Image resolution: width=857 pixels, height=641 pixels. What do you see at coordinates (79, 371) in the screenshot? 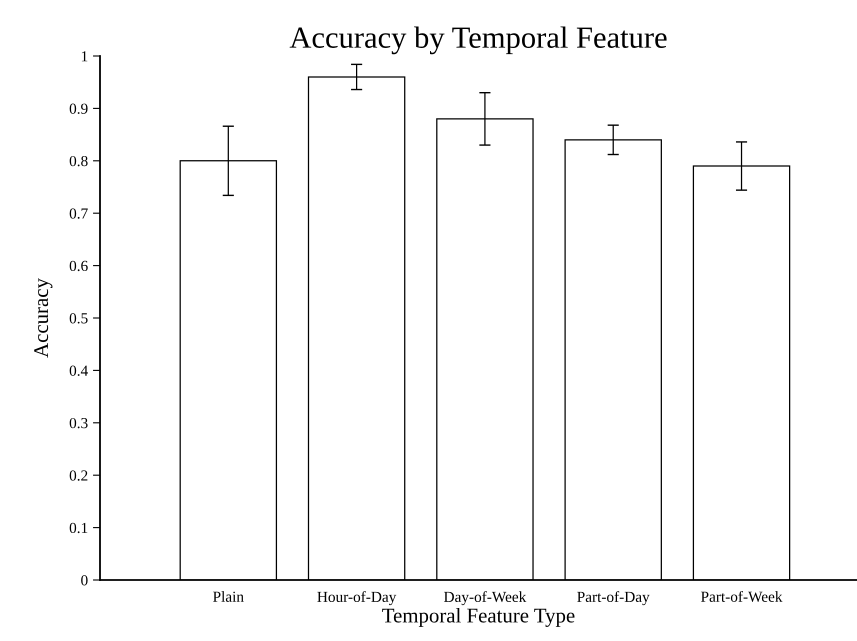
I see `y-tick-label: 0.4` at bounding box center [79, 371].